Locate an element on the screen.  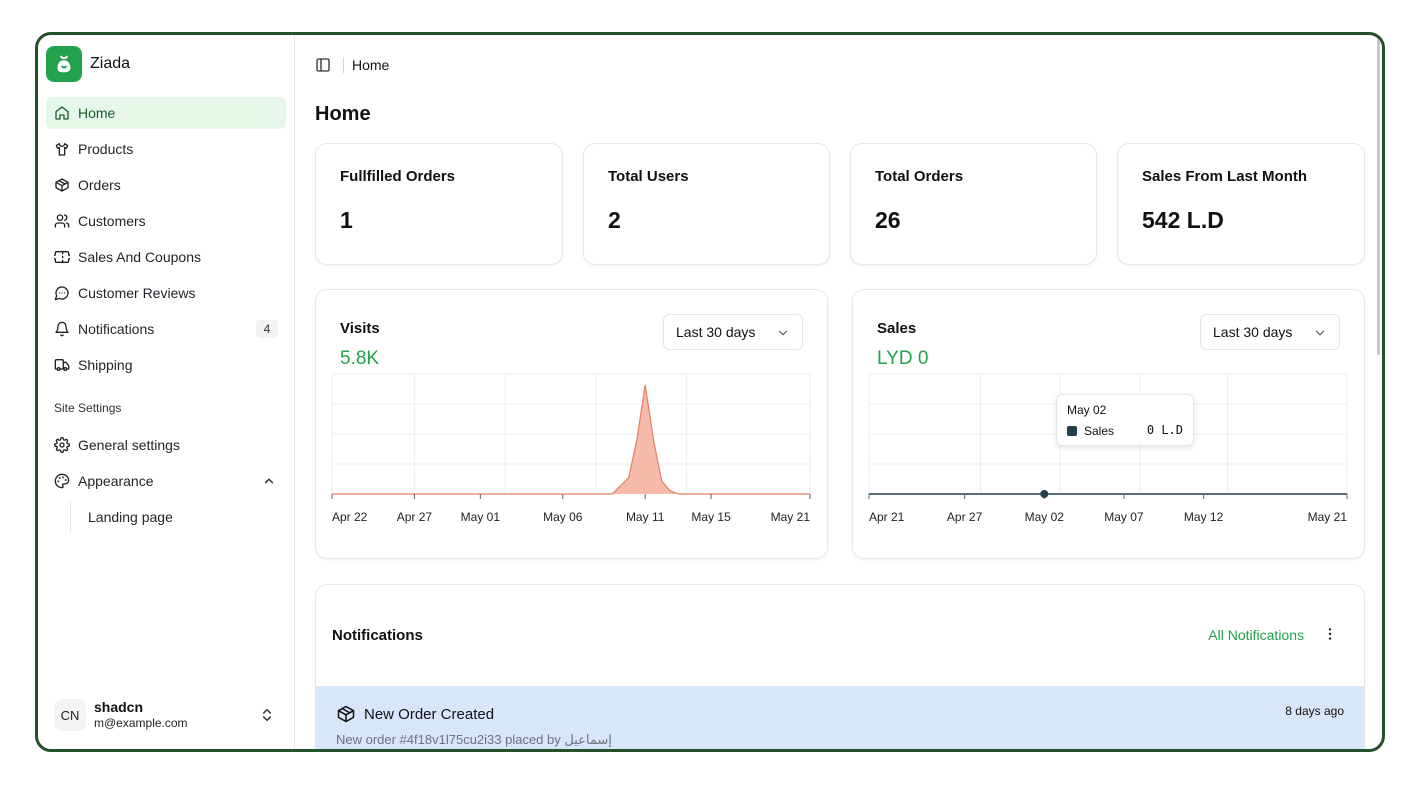
site-settings-group-label: Site Settings is located at coordinates (88, 408).